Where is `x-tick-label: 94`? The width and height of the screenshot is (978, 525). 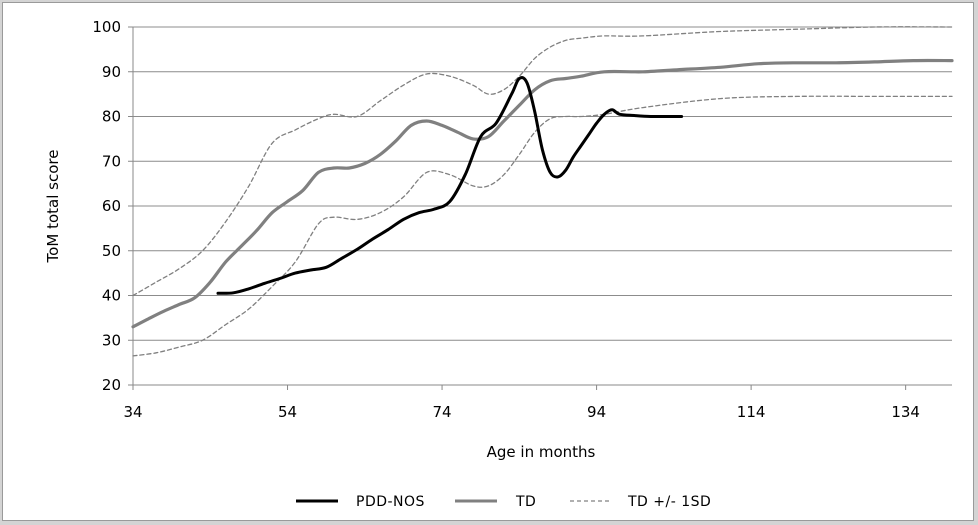
x-tick-label: 94 is located at coordinates (596, 412).